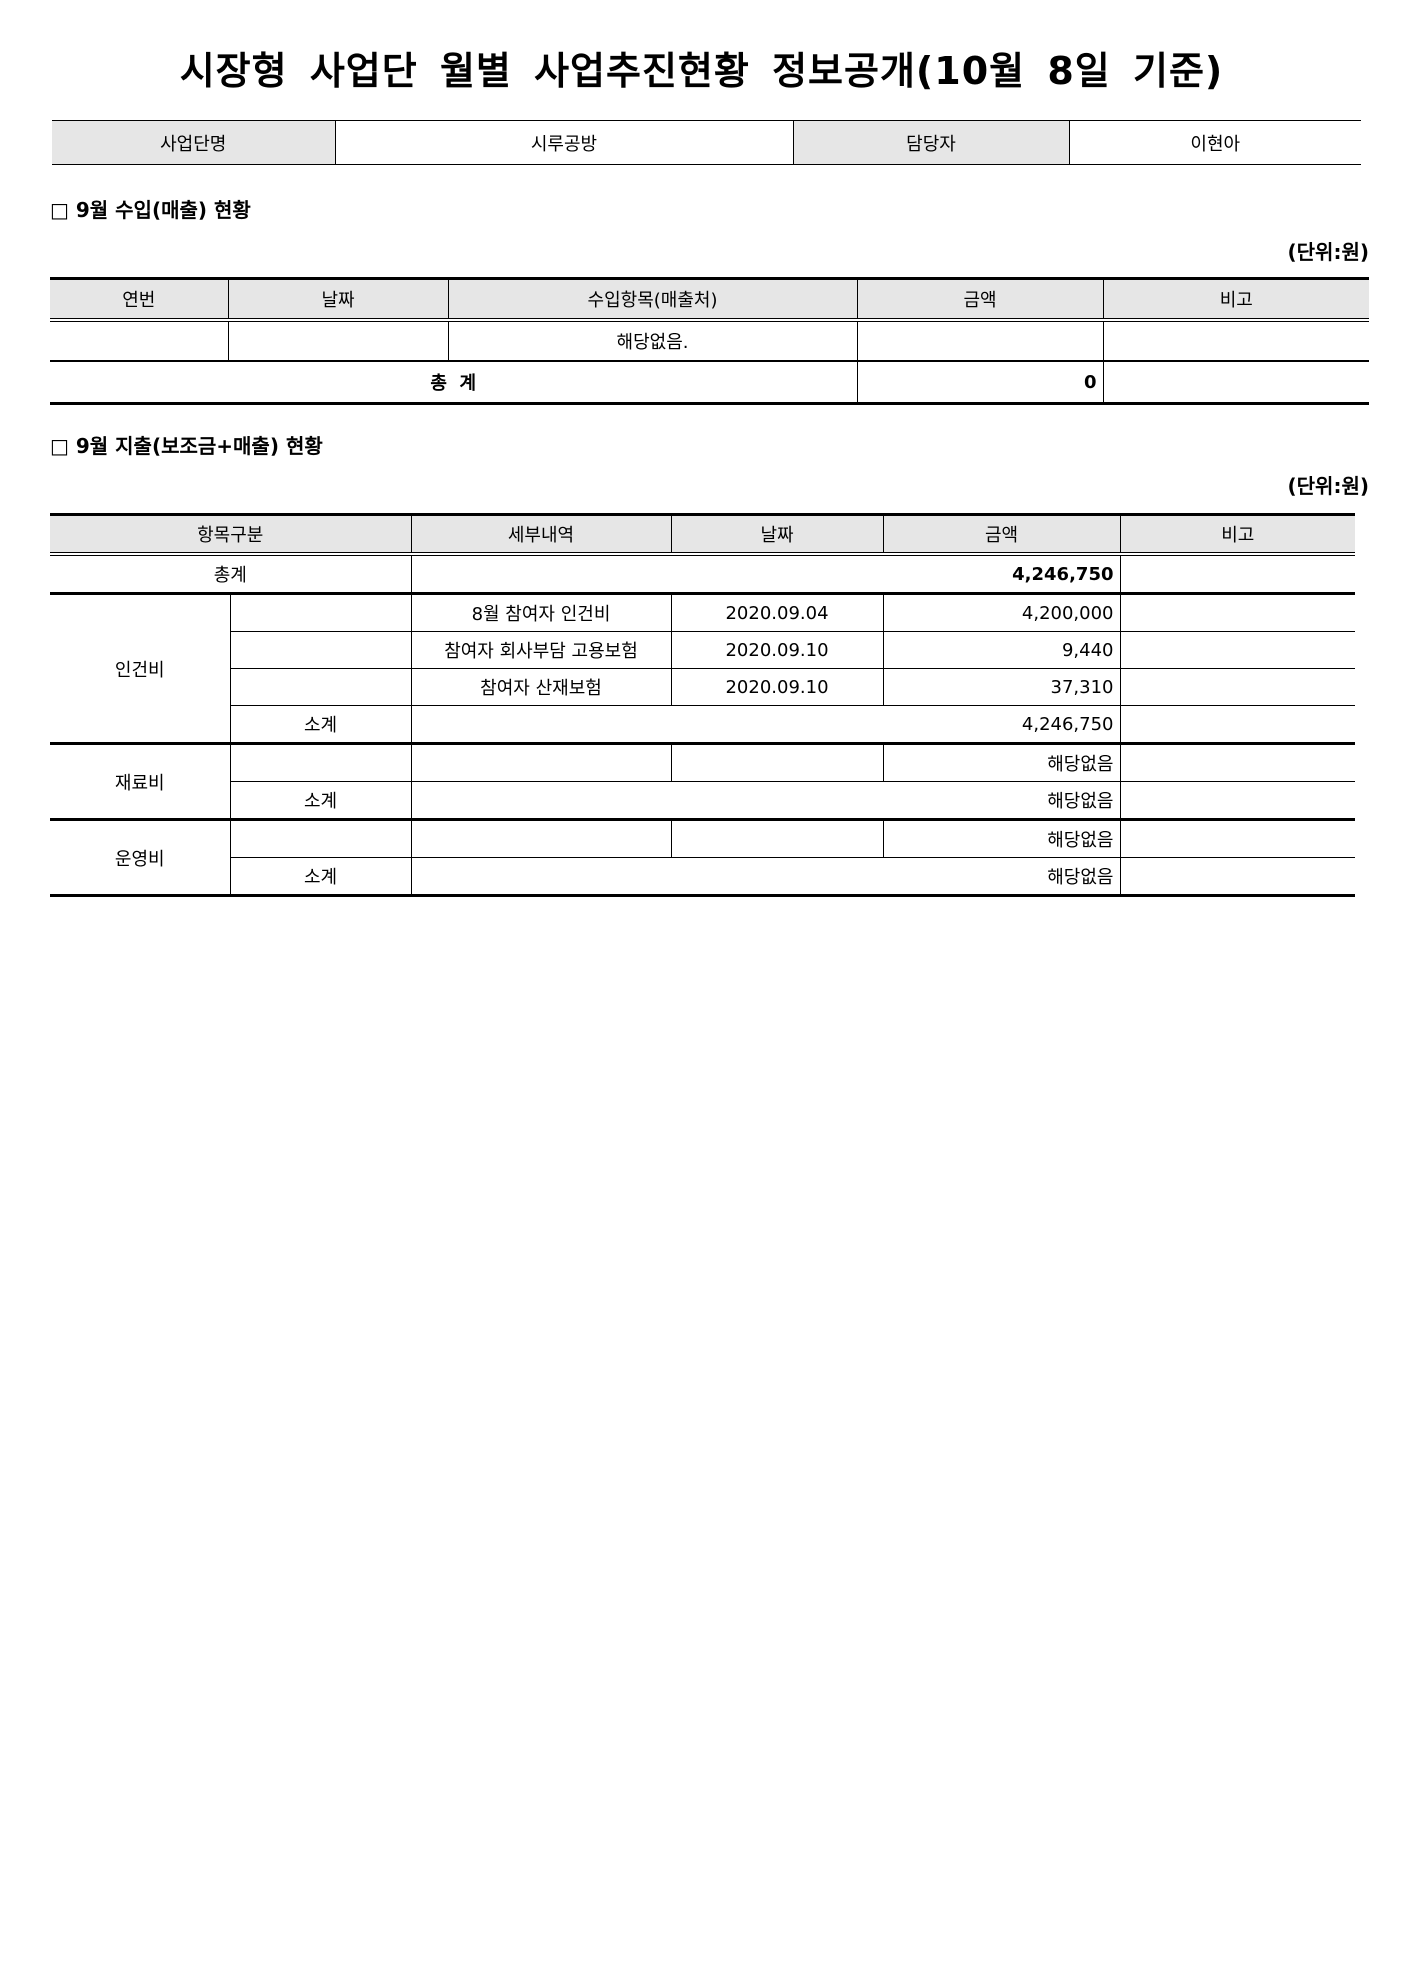  I want to click on cell-detail: 참여자 산재보험, so click(540, 687).